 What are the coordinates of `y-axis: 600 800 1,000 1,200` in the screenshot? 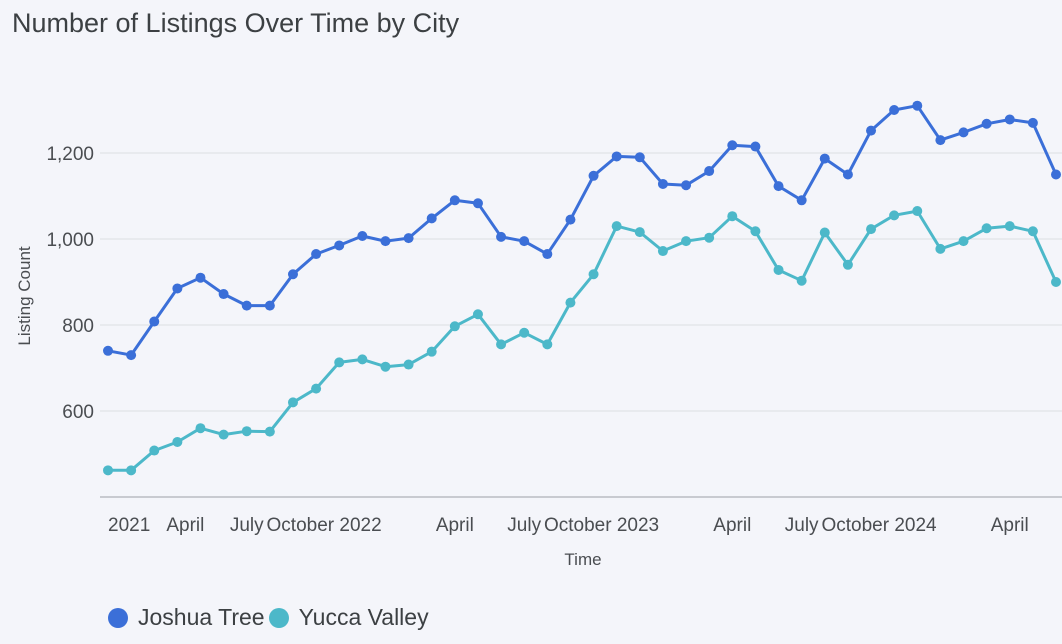 It's located at (70, 283).